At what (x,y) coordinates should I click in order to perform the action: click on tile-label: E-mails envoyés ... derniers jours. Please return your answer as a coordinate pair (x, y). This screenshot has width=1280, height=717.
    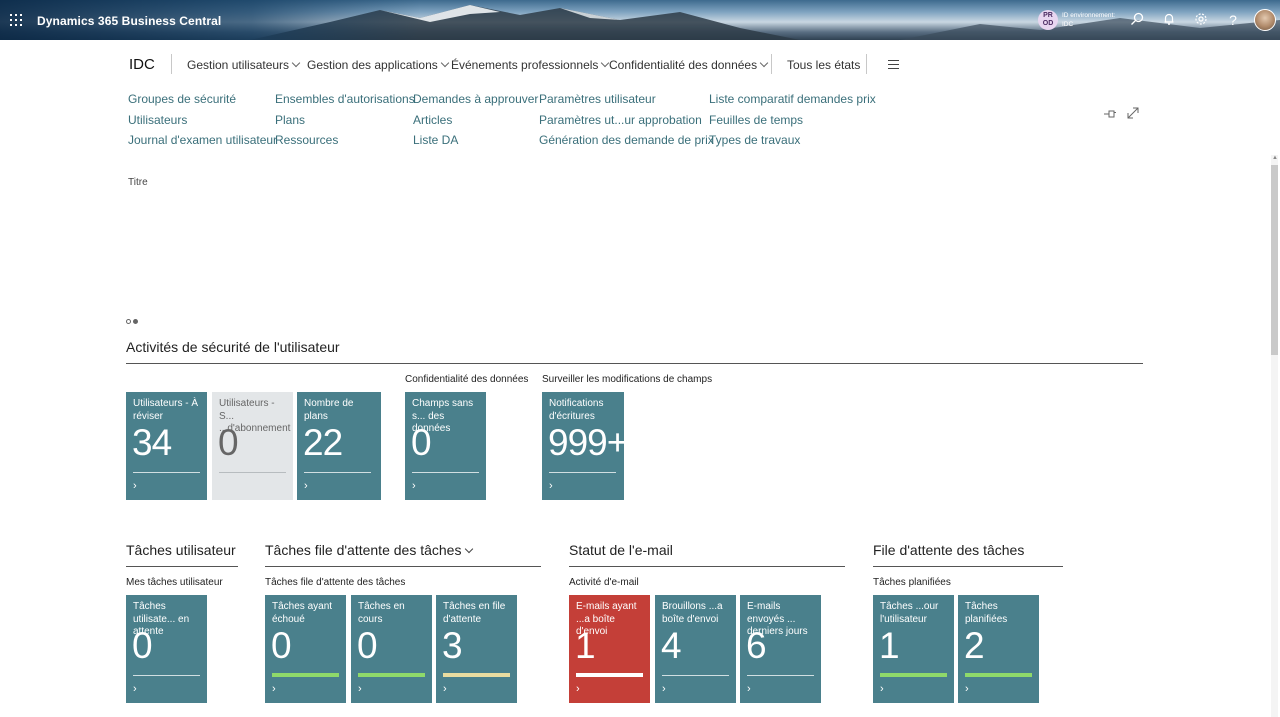
    Looking at the image, I should click on (777, 619).